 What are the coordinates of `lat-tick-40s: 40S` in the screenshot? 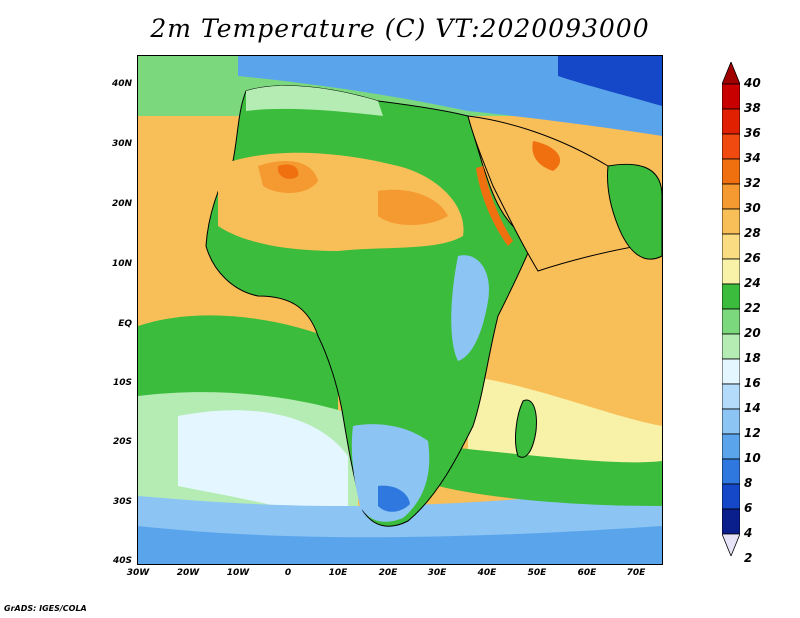 It's located at (122, 561).